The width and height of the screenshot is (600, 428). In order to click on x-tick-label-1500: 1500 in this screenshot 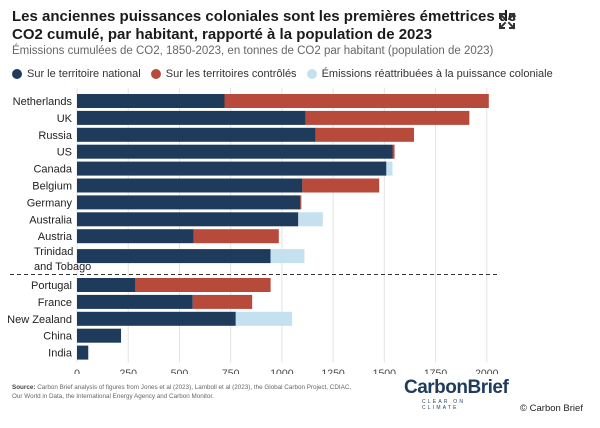, I will do `click(385, 371)`.